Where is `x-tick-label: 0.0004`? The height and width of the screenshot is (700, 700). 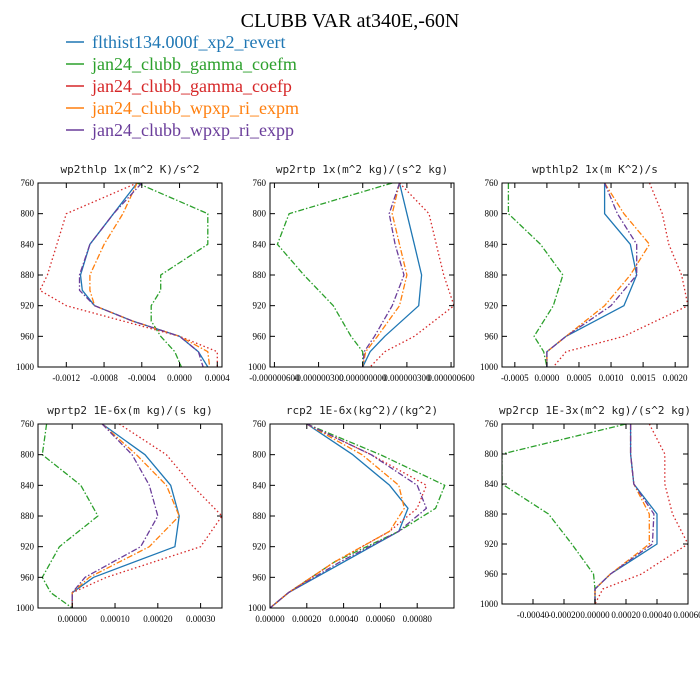
x-tick-label: 0.0004 is located at coordinates (217, 378).